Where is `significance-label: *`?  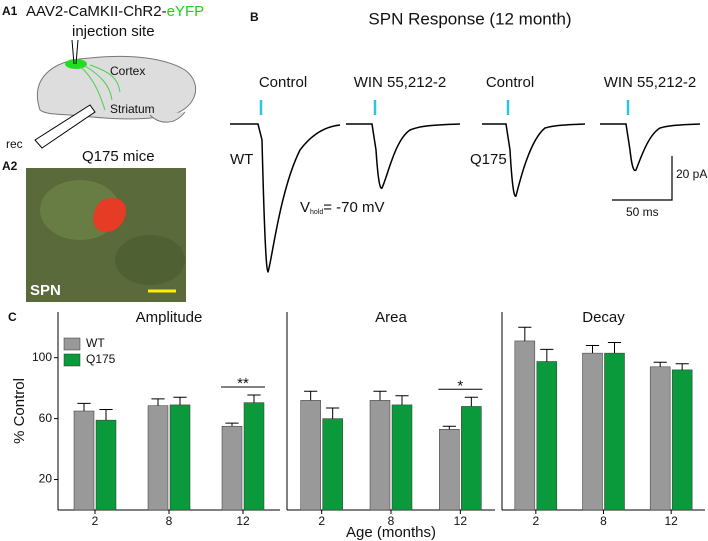 significance-label: * is located at coordinates (460, 385).